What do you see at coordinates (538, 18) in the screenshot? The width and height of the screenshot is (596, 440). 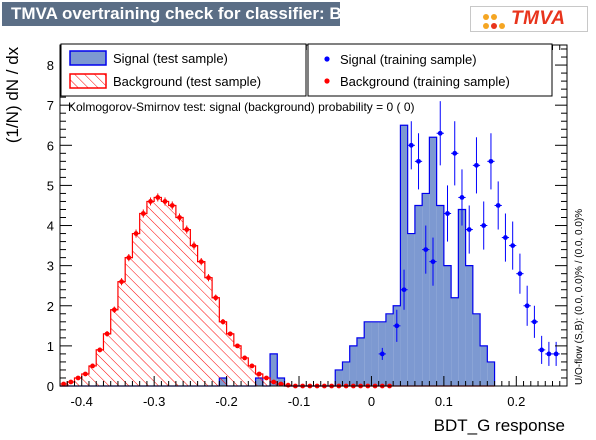 I see `logo-text: TMVA` at bounding box center [538, 18].